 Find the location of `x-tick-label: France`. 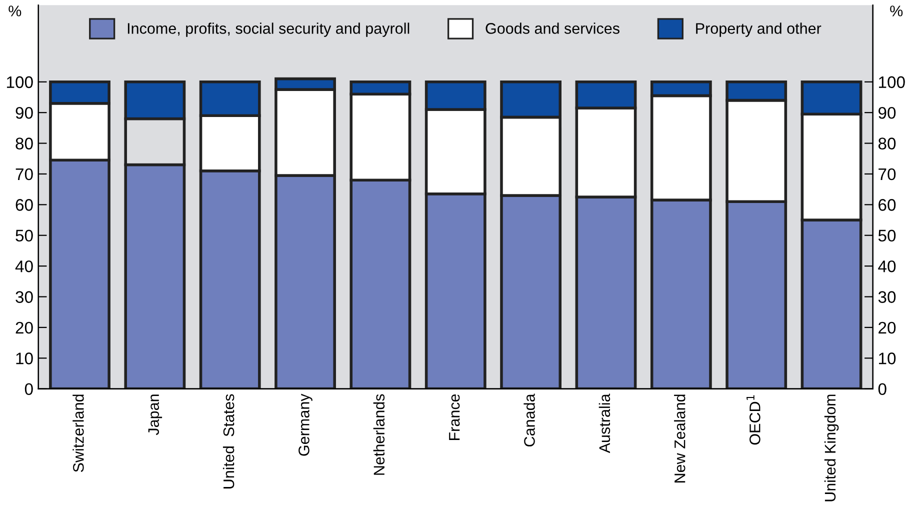

x-tick-label: France is located at coordinates (454, 417).